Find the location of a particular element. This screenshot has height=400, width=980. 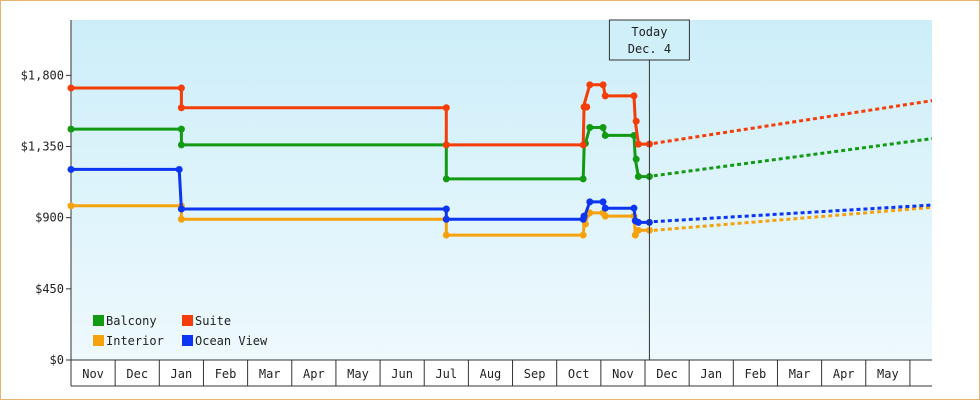

month-label: Jul is located at coordinates (446, 374).